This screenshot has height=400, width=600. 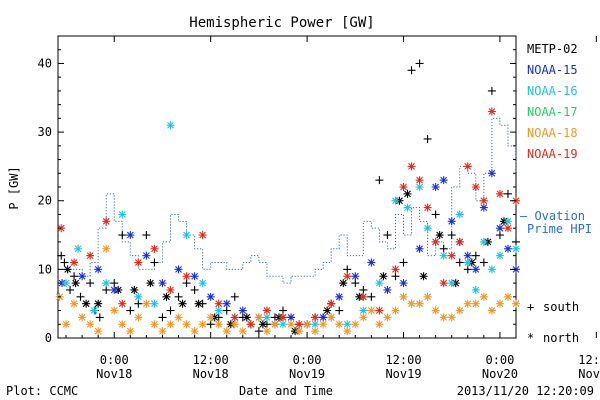 I want to click on legend-satellite-noaa-19: NOAA-19, so click(x=552, y=154).